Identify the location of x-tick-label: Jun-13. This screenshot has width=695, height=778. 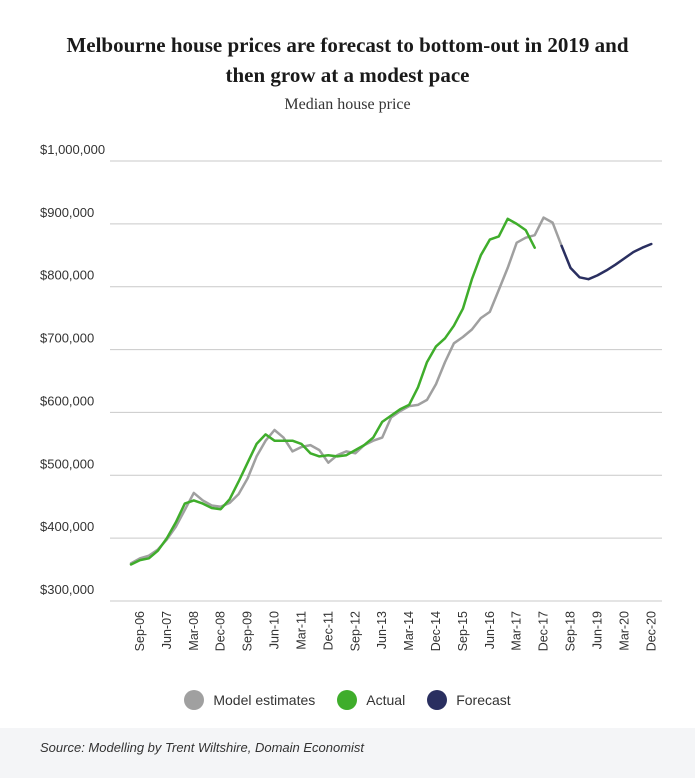
(382, 630).